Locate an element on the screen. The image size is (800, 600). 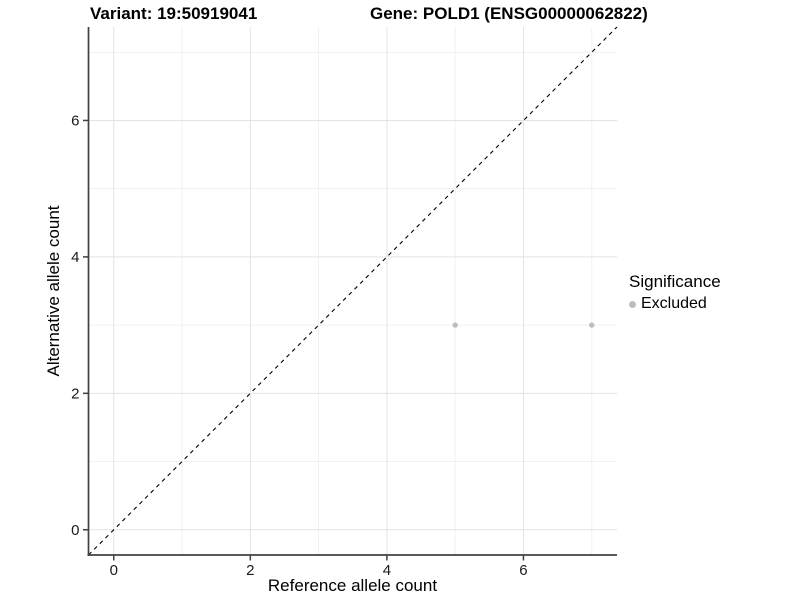
x-tick-label: 0 is located at coordinates (114, 570).